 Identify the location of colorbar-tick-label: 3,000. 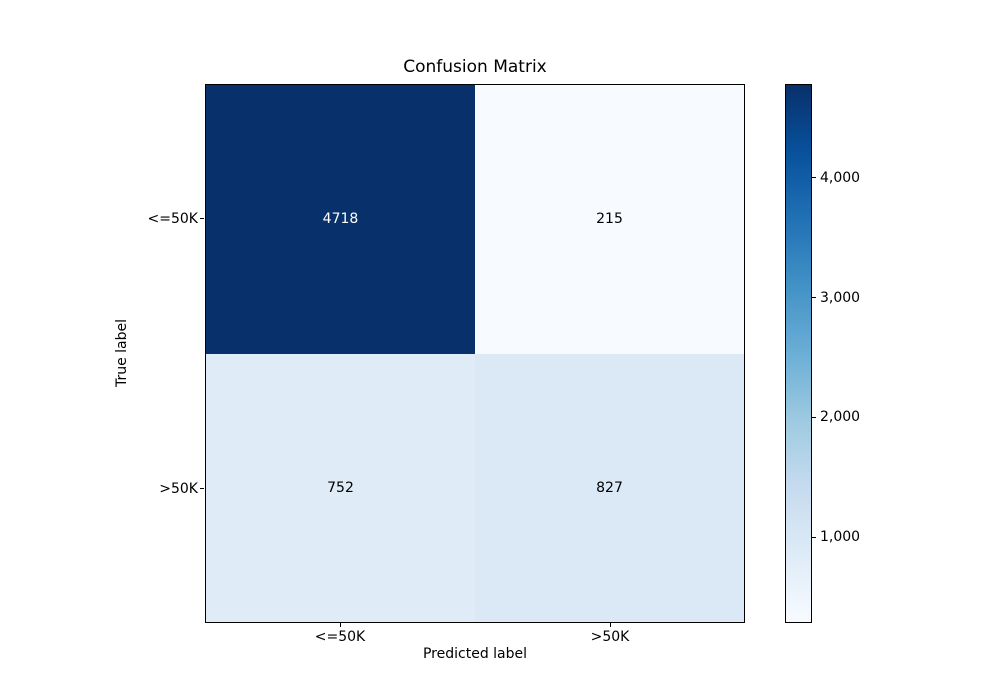
(840, 297).